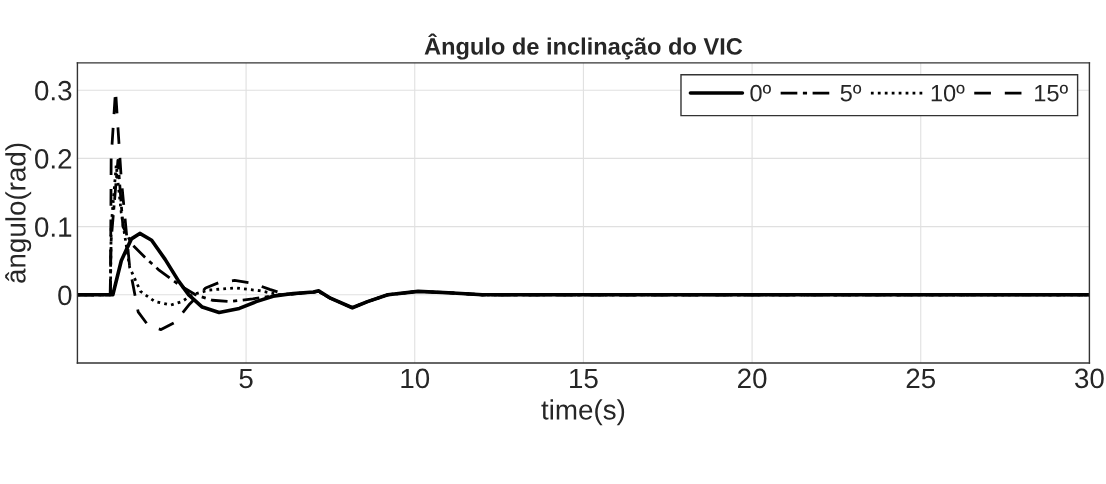  Describe the element at coordinates (53, 90) in the screenshot. I see `y-tick-label: 0.3` at that location.